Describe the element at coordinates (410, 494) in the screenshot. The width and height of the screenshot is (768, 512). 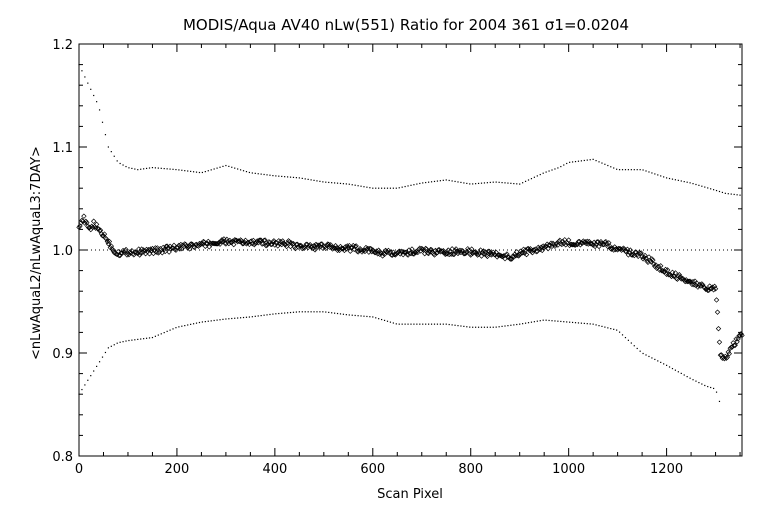
I see `x-axis-label: Scan Pixel` at that location.